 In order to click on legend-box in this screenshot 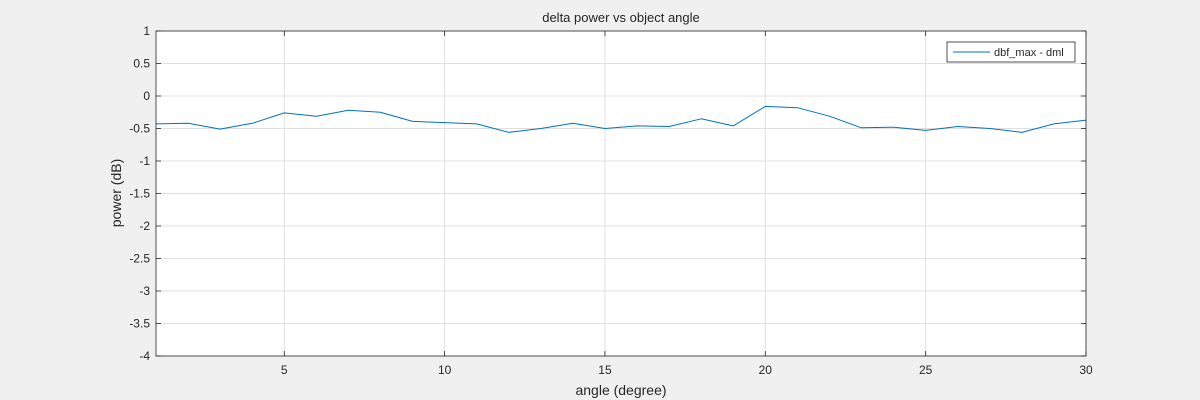, I will do `click(1011, 52)`.